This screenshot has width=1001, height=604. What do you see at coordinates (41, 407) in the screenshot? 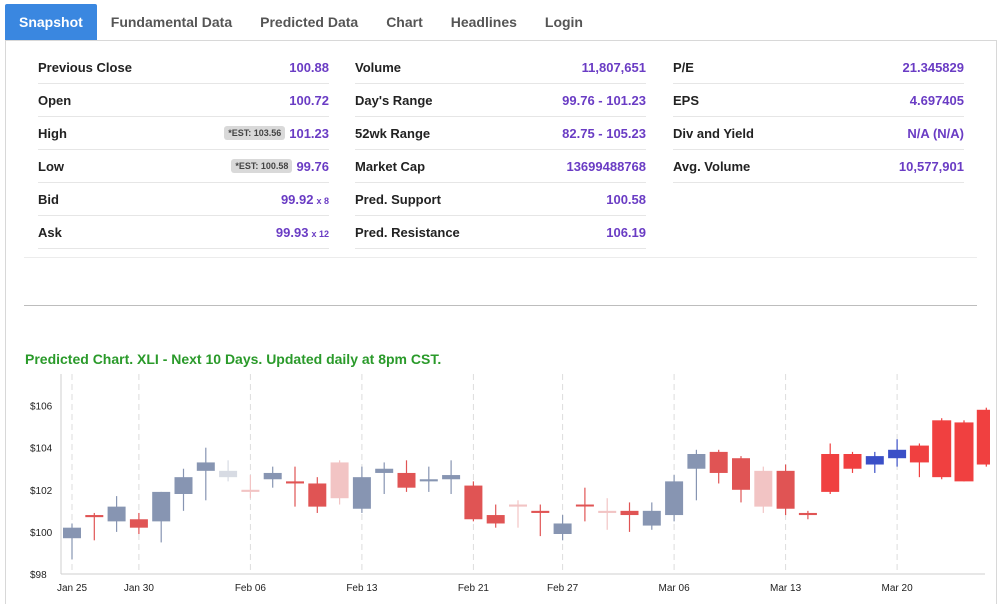
I see `y-tick-label: $106` at bounding box center [41, 407].